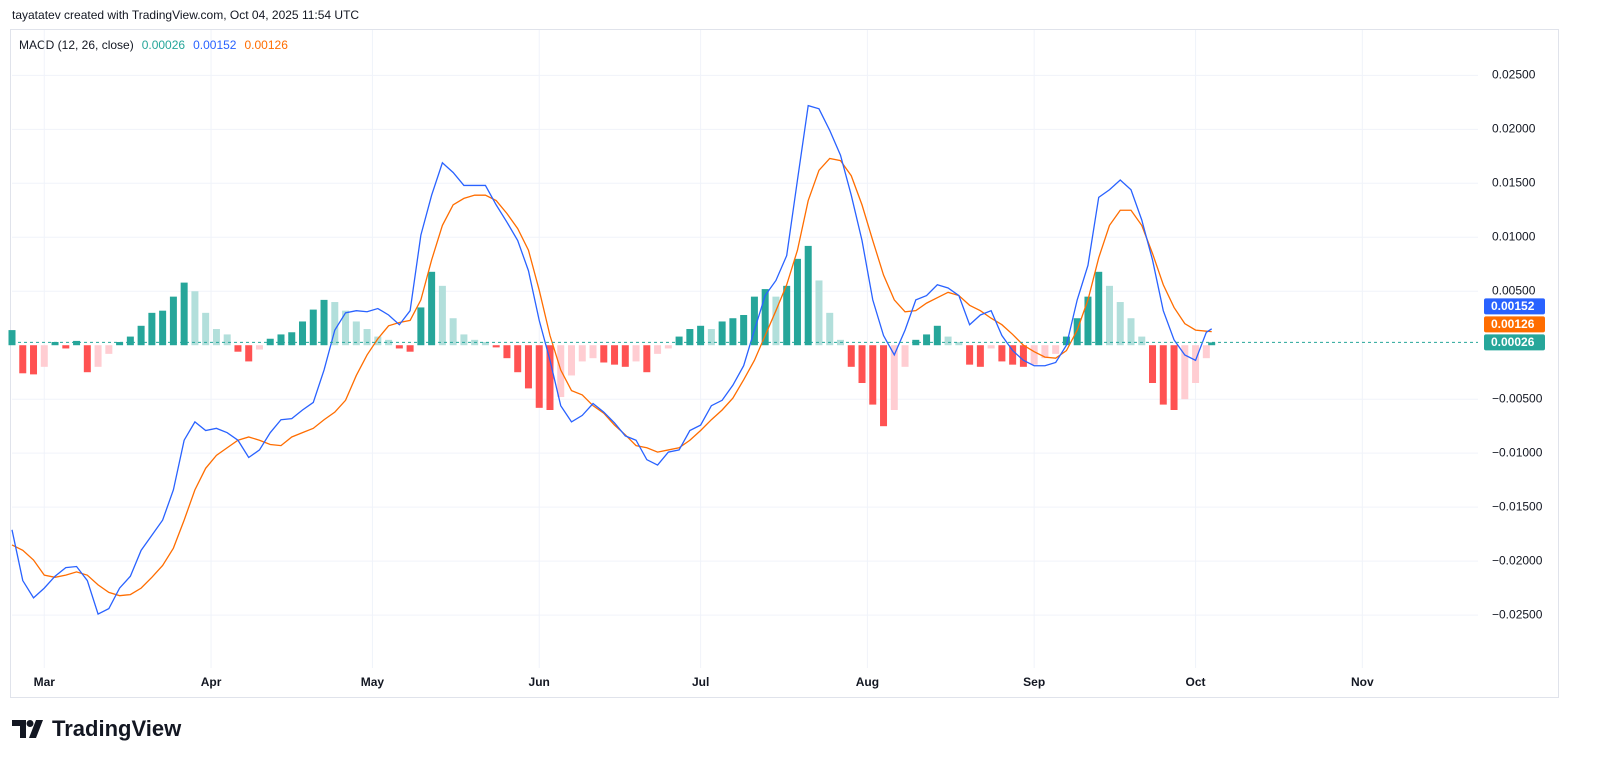 This screenshot has width=1600, height=783. What do you see at coordinates (1514, 182) in the screenshot?
I see `y-tick-label: 0.01500` at bounding box center [1514, 182].